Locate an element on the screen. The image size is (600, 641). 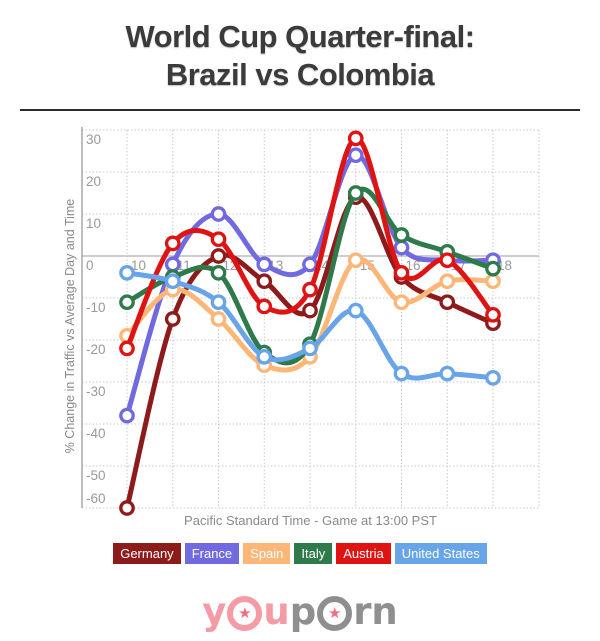
y-tick-label: 10 is located at coordinates (93, 223).